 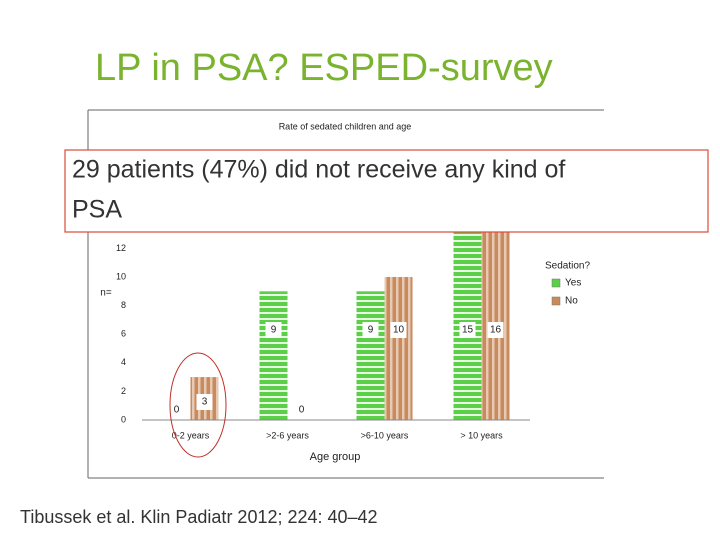 What do you see at coordinates (481, 435) in the screenshot?
I see `x-tick-label: > 10 years` at bounding box center [481, 435].